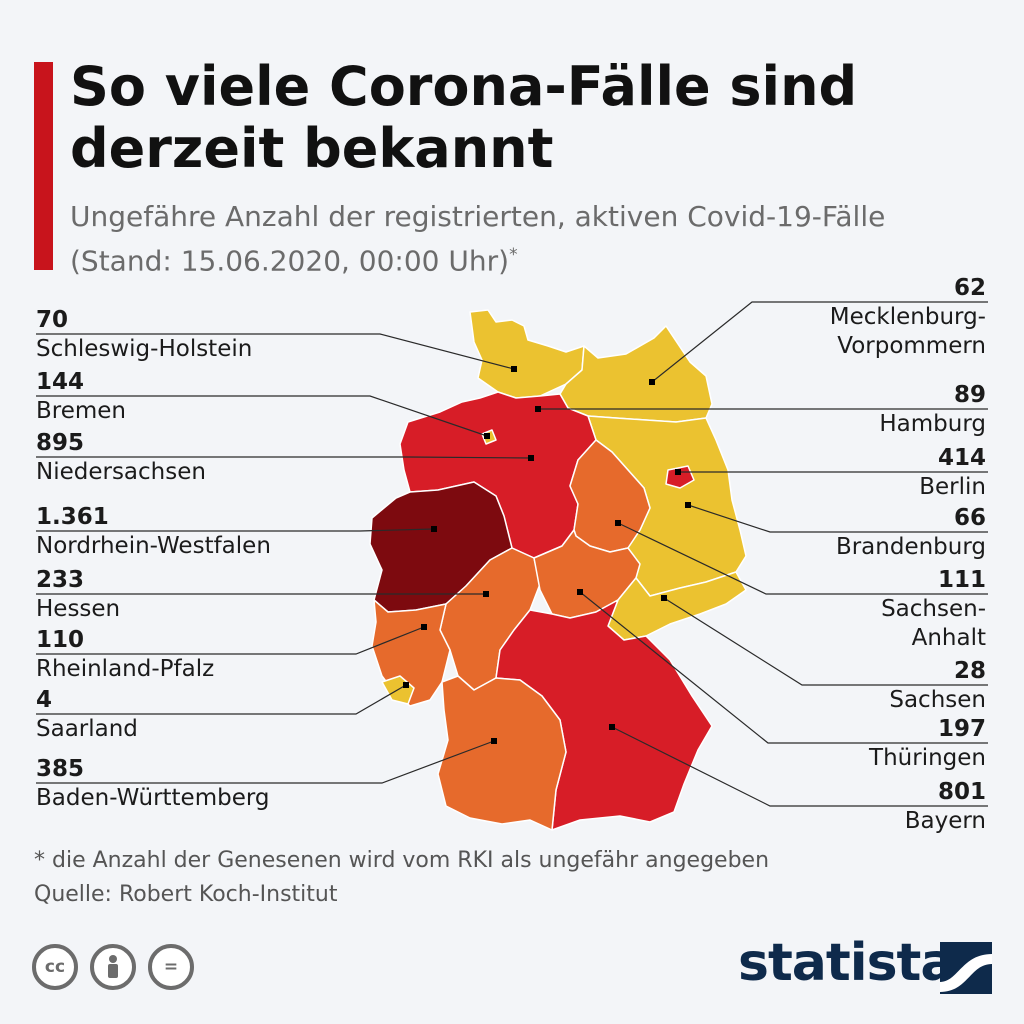  I want to click on value-rheinland-pfalz: 110, so click(60, 640).